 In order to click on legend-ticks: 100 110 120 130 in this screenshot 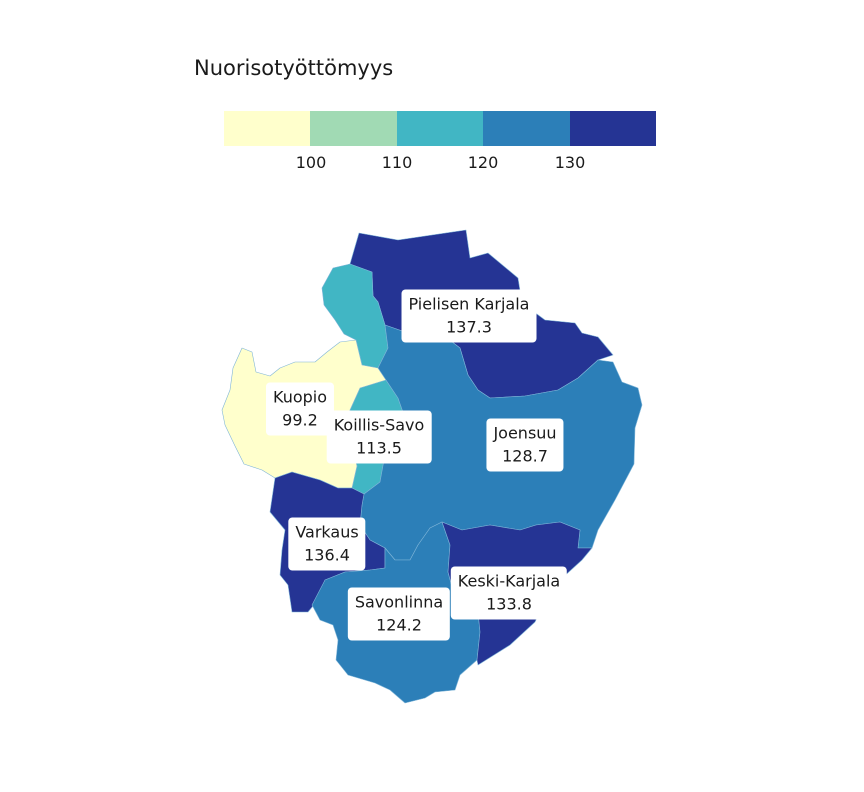, I will do `click(432, 165)`.